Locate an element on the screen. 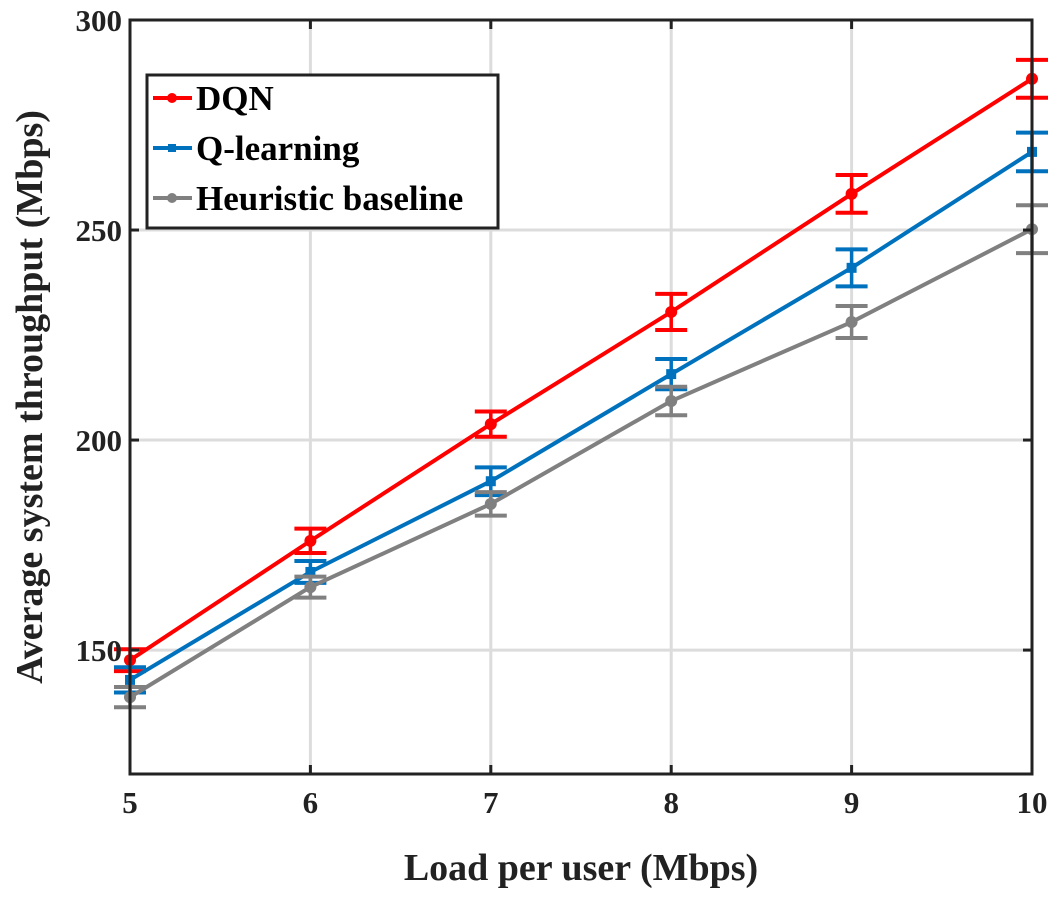 This screenshot has height=902, width=1057. x-tick-label: 10 is located at coordinates (1032, 802).